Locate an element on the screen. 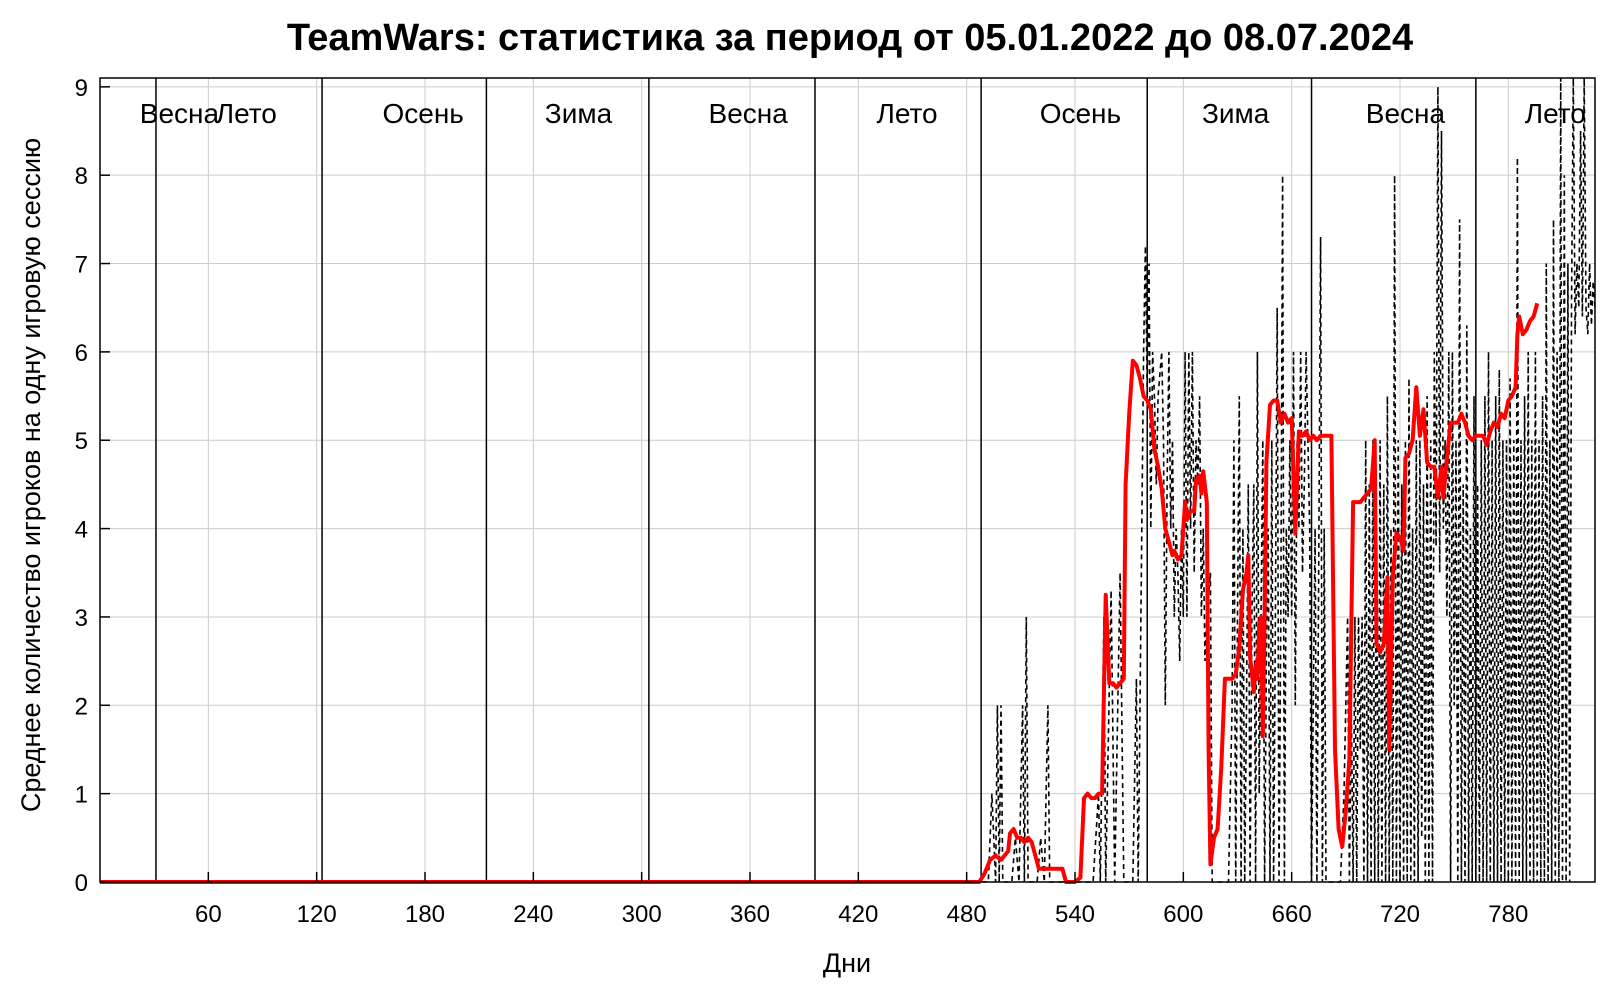 The image size is (1611, 995). y-tick-label: 3 is located at coordinates (81, 618).